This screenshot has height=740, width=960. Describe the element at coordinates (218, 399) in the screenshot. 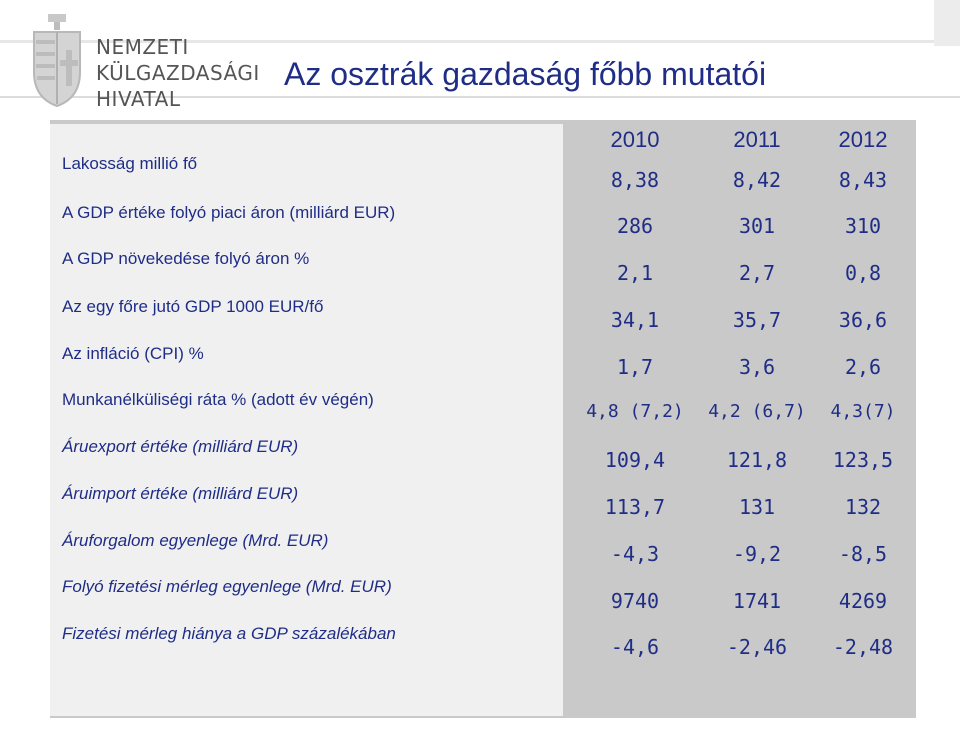

I see `row-label: Munkanélküliségi ráta % (adott év végén)` at that location.